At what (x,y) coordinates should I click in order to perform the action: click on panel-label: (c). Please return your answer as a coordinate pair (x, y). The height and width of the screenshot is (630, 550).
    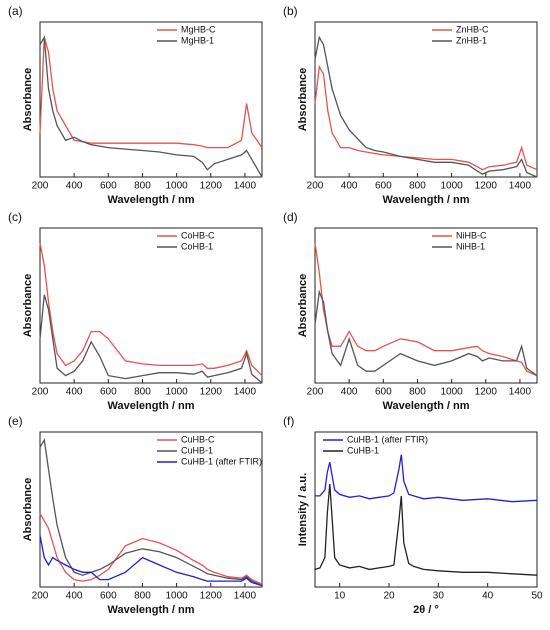
    Looking at the image, I should click on (15, 217).